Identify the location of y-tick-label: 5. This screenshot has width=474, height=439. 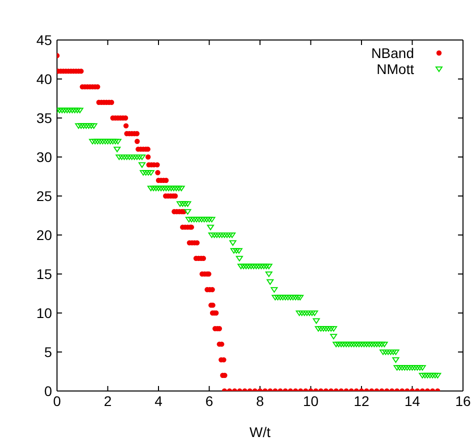
(48, 352).